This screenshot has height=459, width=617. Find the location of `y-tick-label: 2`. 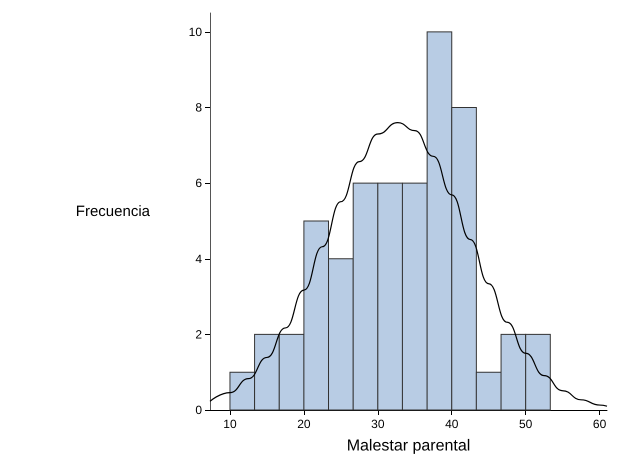

y-tick-label: 2 is located at coordinates (198, 334).